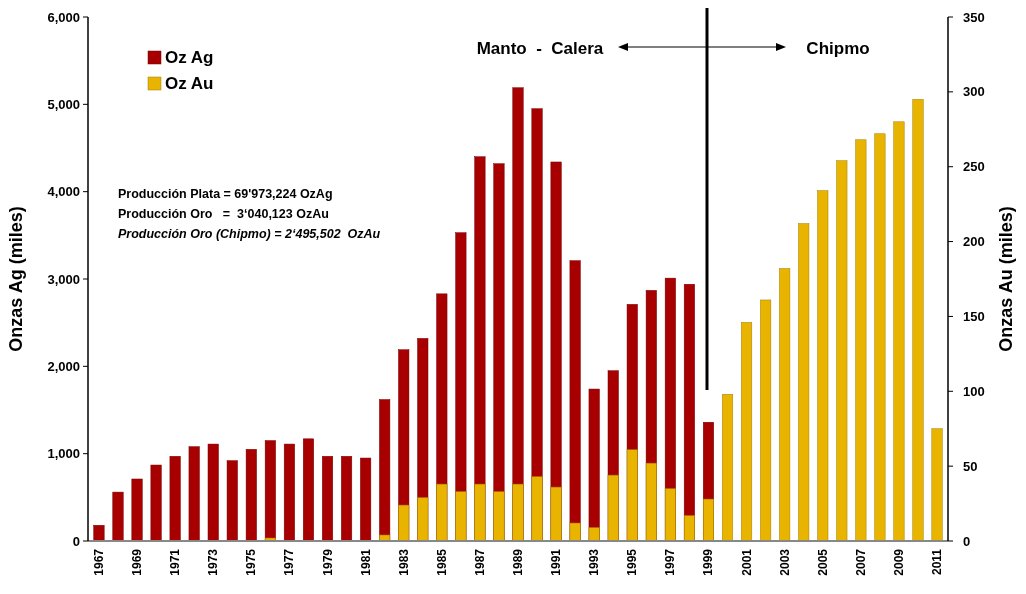 The width and height of the screenshot is (1026, 594). I want to click on x-tick-label: 1987, so click(479, 562).